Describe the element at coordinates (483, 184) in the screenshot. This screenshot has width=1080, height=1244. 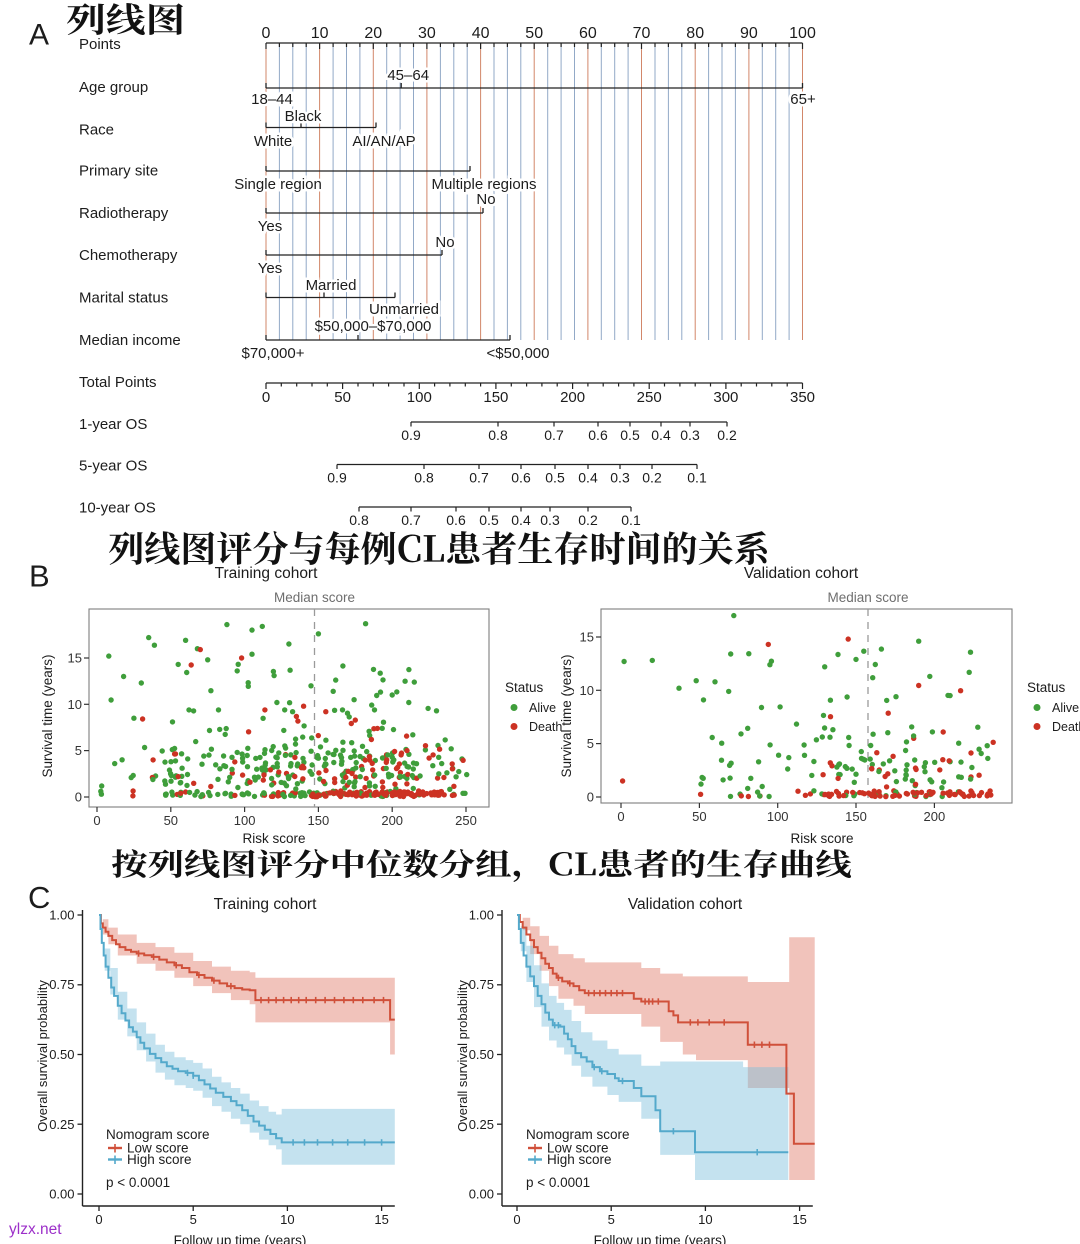
I see `svg-text: Multiple regions` at that location.